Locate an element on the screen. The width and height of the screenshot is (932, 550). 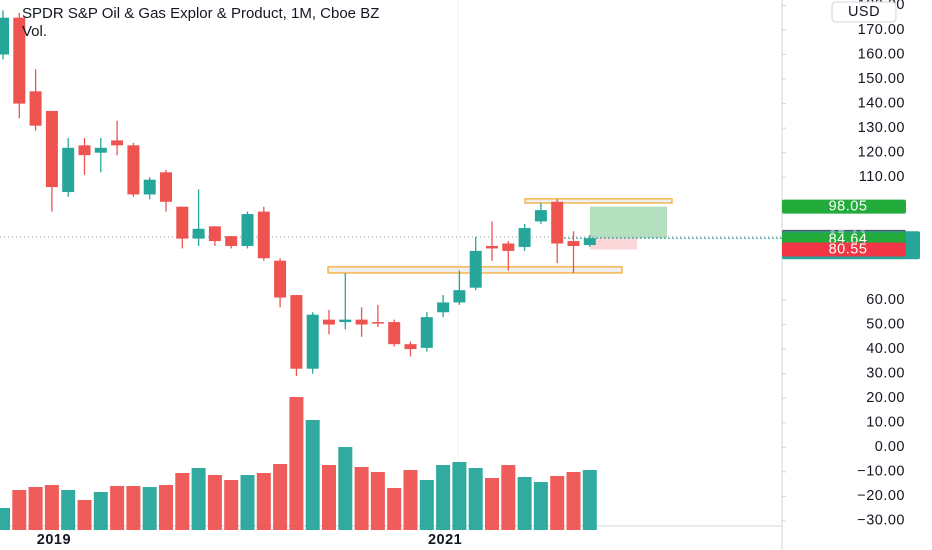
y-tick-label: 170.00 is located at coordinates (881, 30).